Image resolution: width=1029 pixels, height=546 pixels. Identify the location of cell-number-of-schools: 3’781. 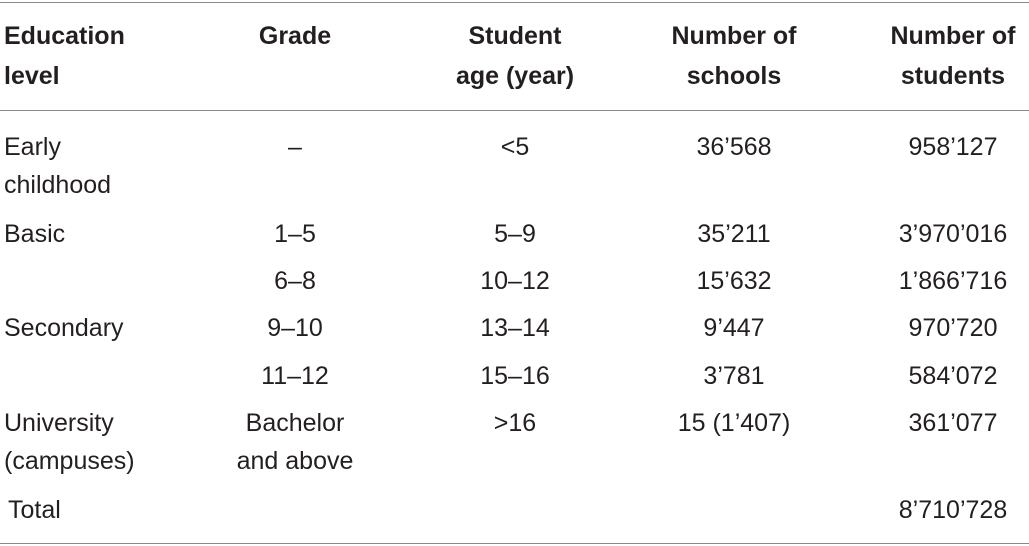
(734, 376).